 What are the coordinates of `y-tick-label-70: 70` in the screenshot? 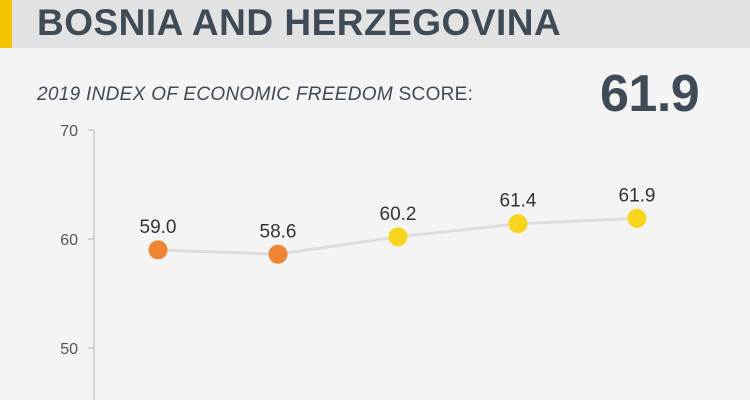 It's located at (69, 131).